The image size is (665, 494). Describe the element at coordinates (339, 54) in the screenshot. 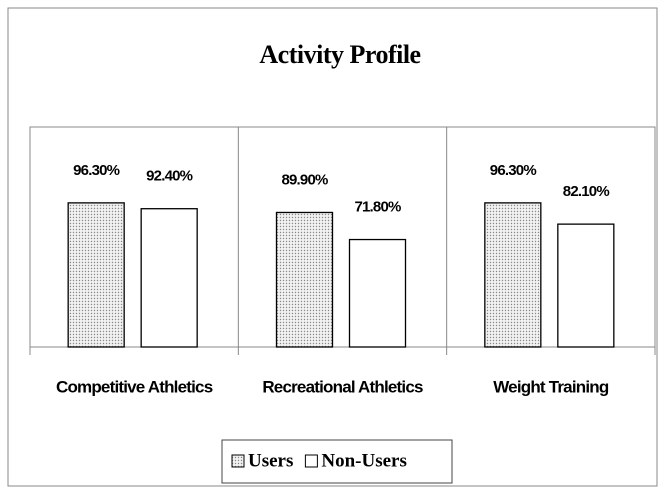

I see `chart-title: Activity Profile` at that location.